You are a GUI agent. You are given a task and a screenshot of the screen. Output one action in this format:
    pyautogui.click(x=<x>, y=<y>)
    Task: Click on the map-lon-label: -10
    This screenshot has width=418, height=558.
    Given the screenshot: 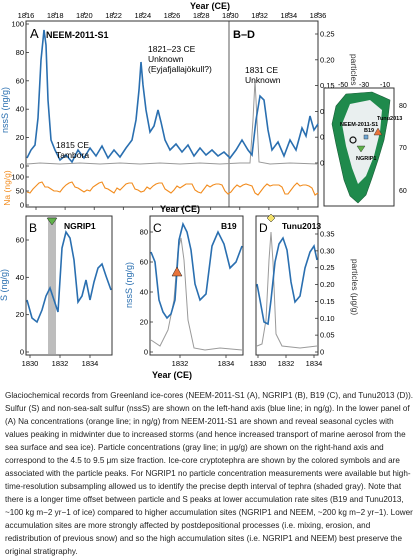 What is the action you would take?
    pyautogui.click(x=385, y=85)
    